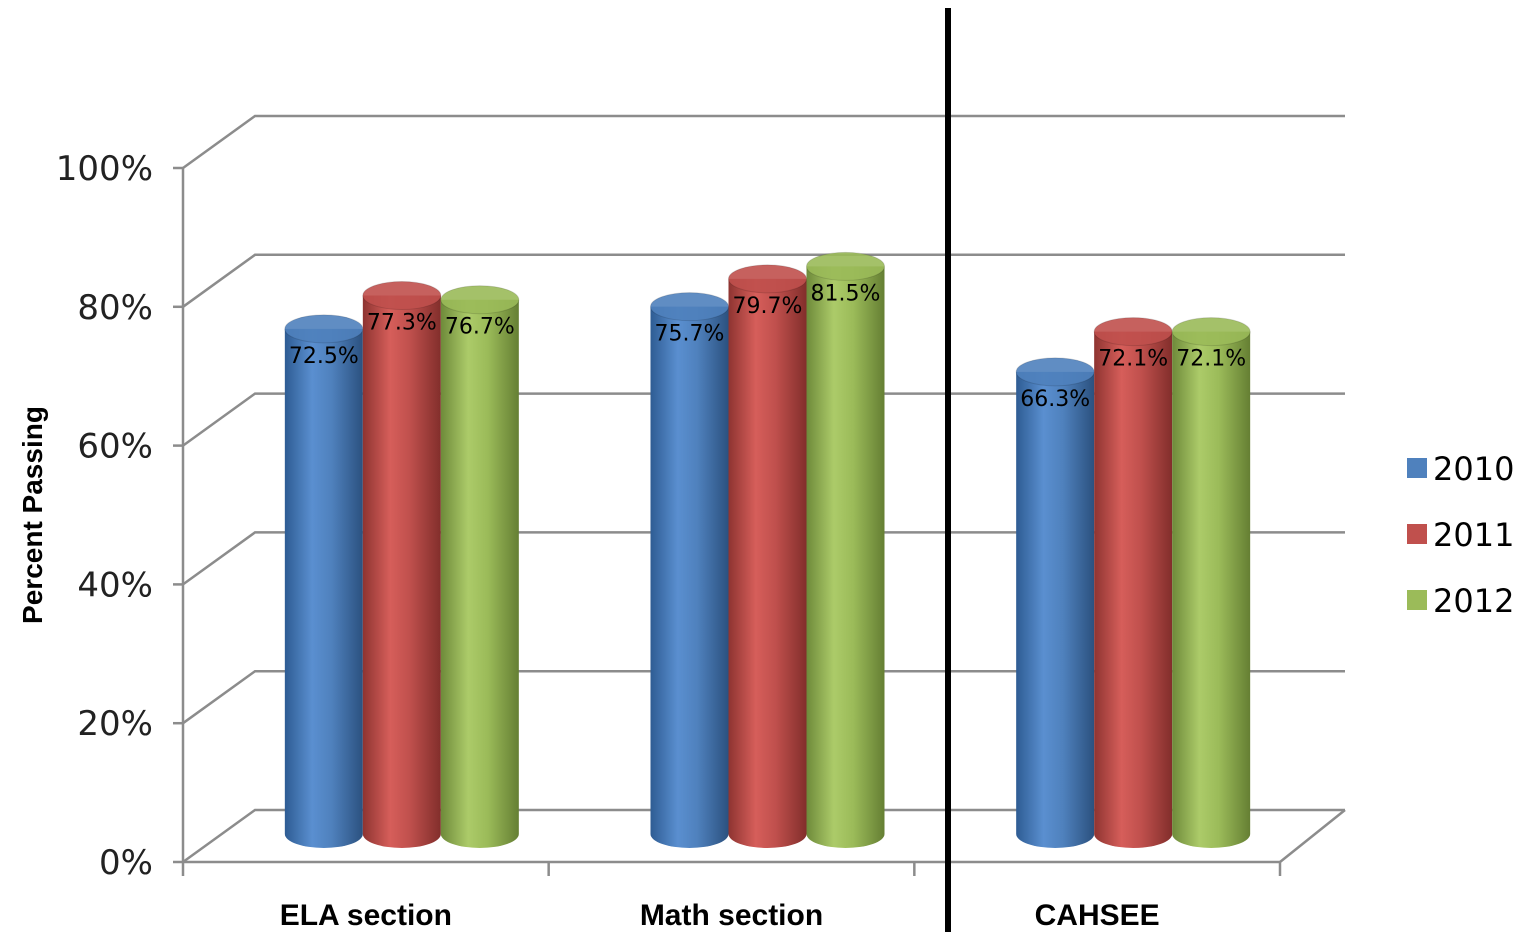 This screenshot has width=1528, height=932. What do you see at coordinates (1055, 399) in the screenshot?
I see `data-label: 66.3%` at bounding box center [1055, 399].